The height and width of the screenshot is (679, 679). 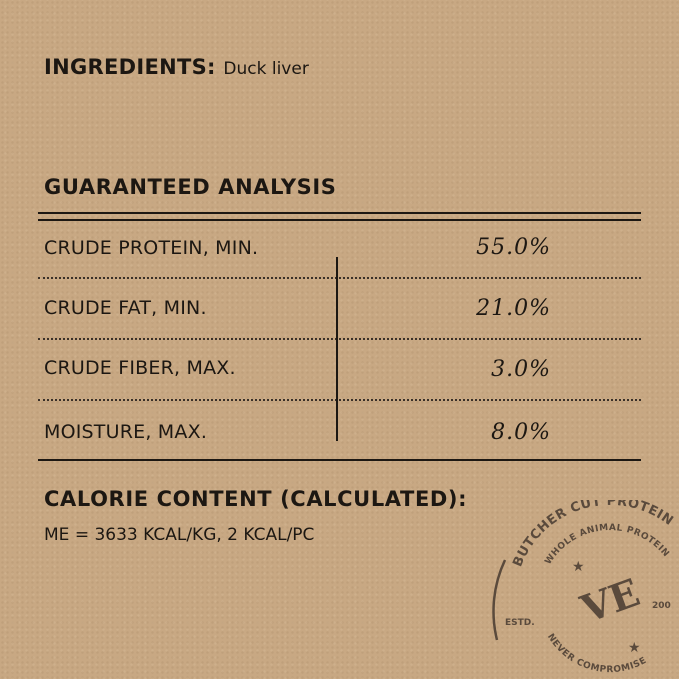 What do you see at coordinates (266, 69) in the screenshot?
I see `ingredients-value: Duck liver` at bounding box center [266, 69].